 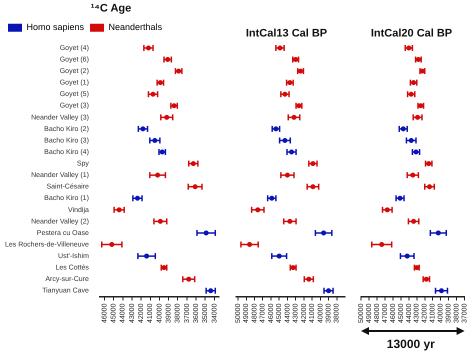 I want to click on chart-title: IntCal20 Cal BP, so click(x=411, y=34).